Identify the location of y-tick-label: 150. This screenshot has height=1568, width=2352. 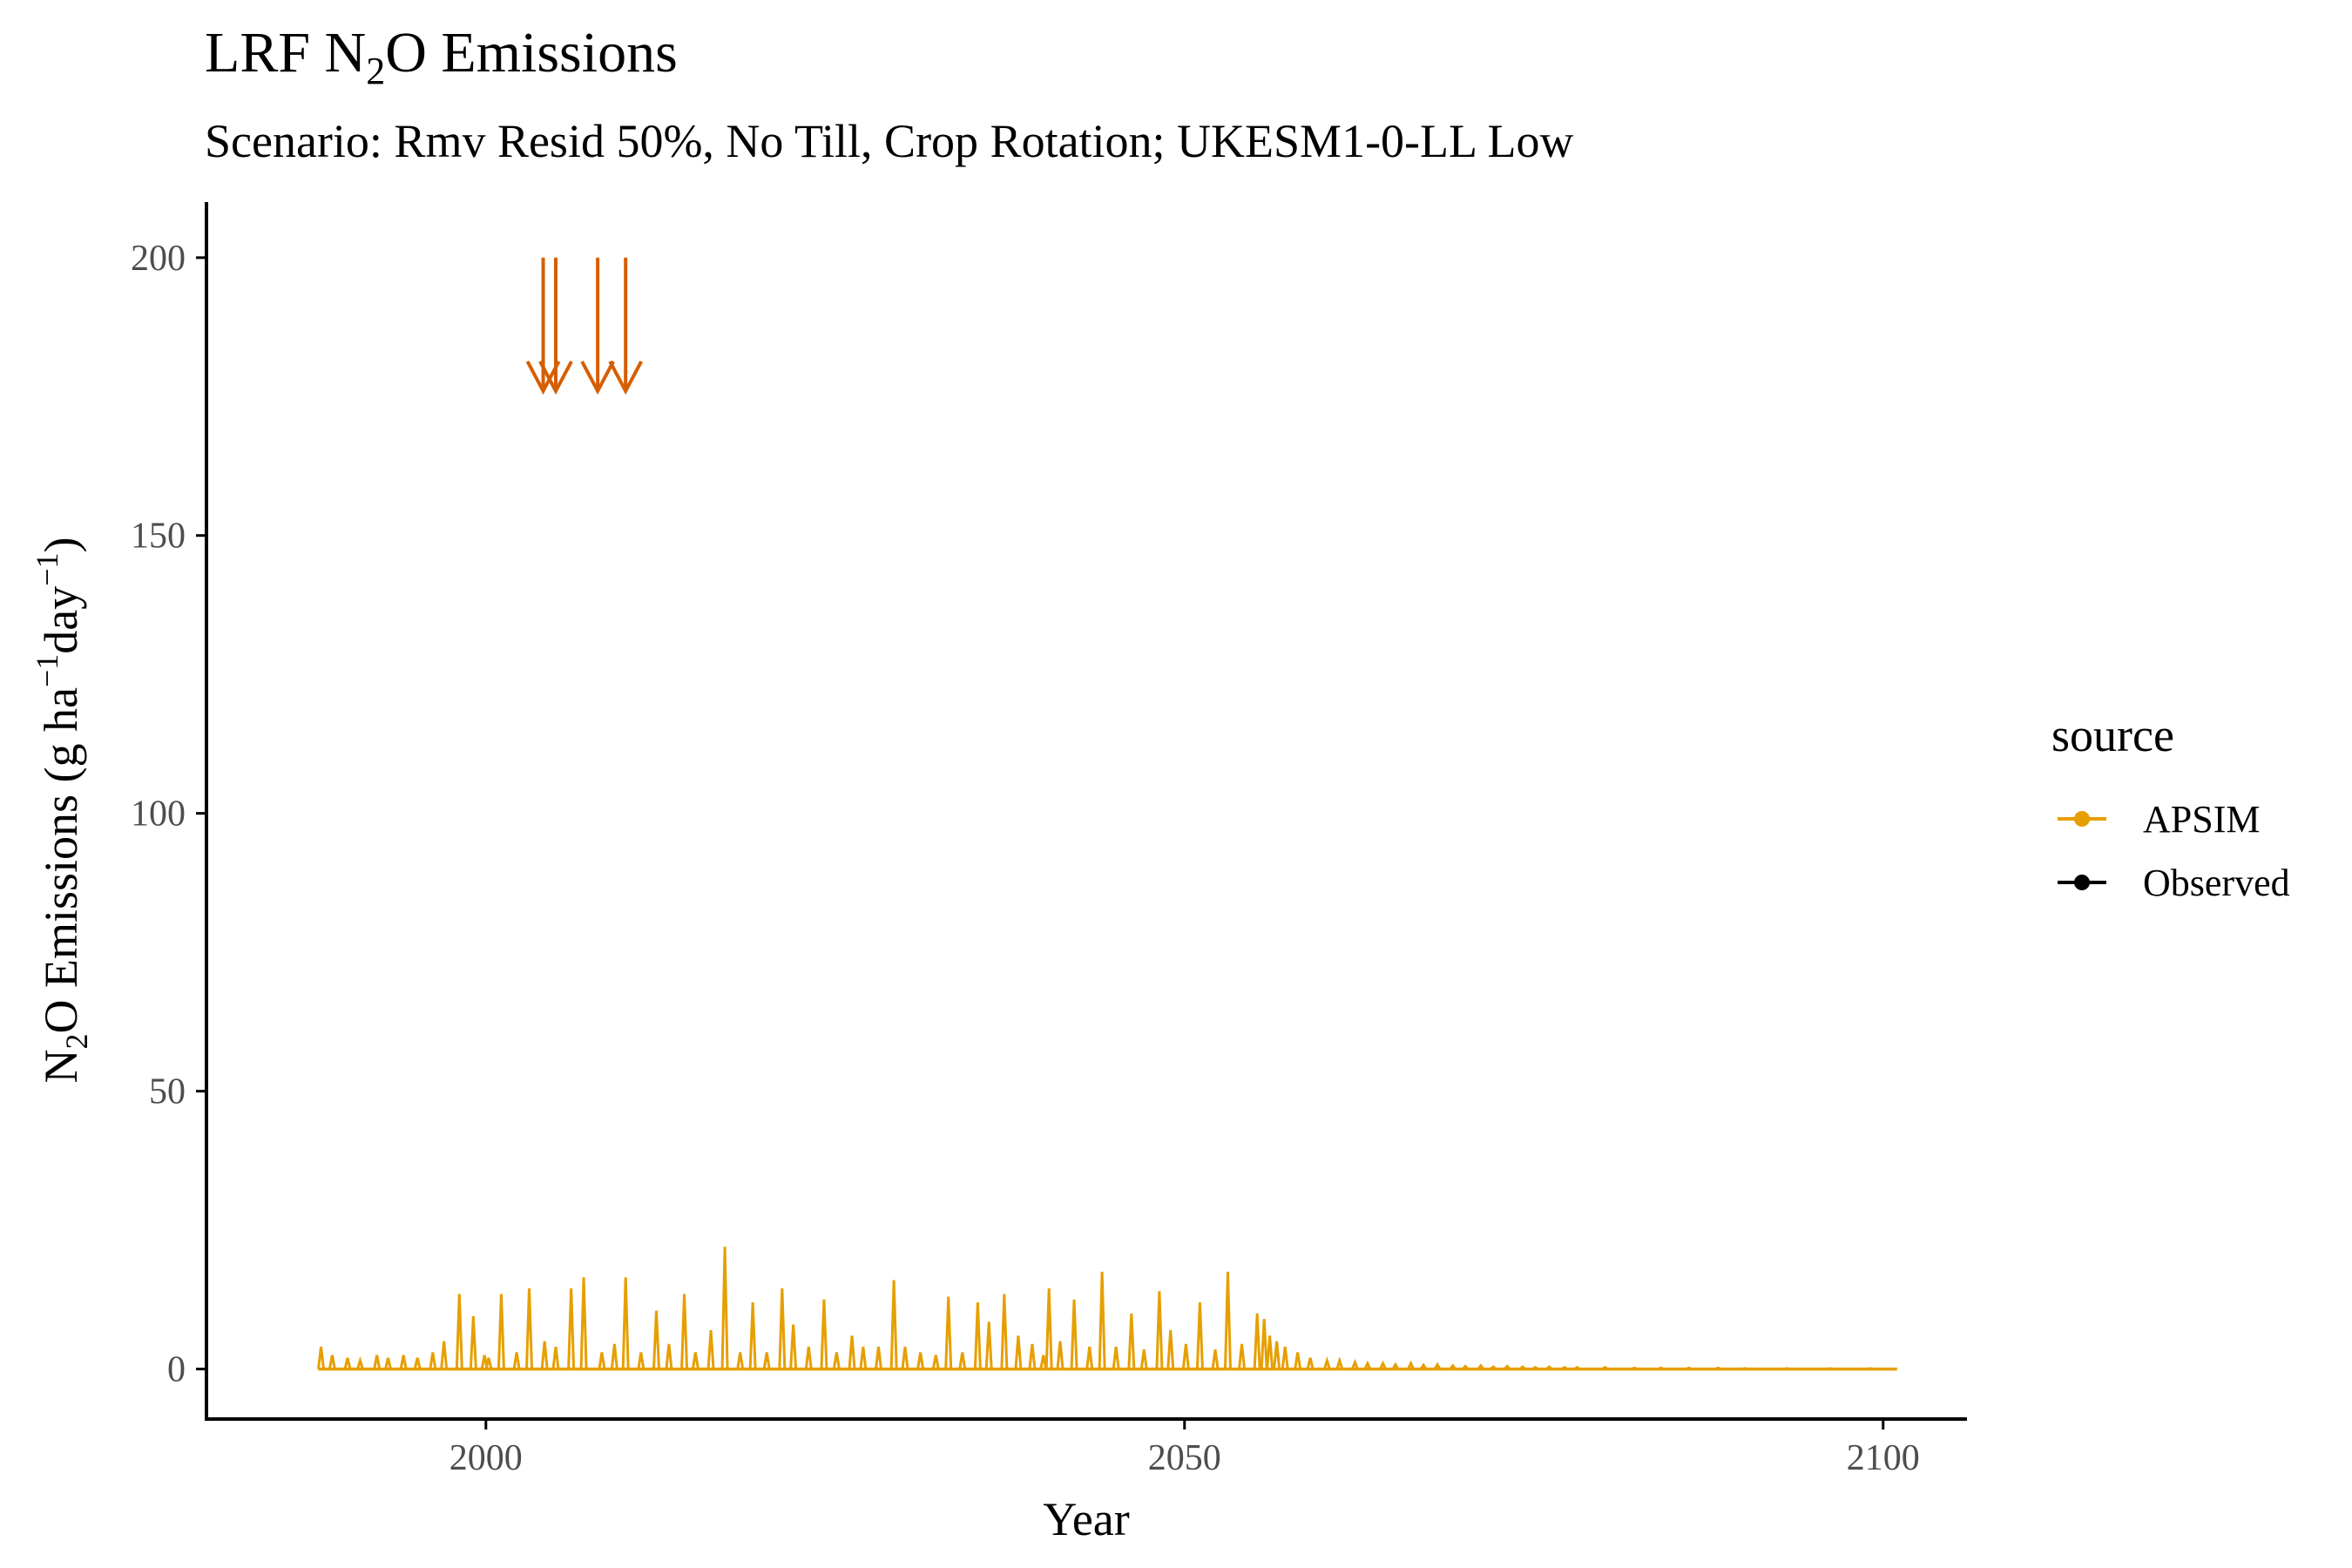
(158, 537).